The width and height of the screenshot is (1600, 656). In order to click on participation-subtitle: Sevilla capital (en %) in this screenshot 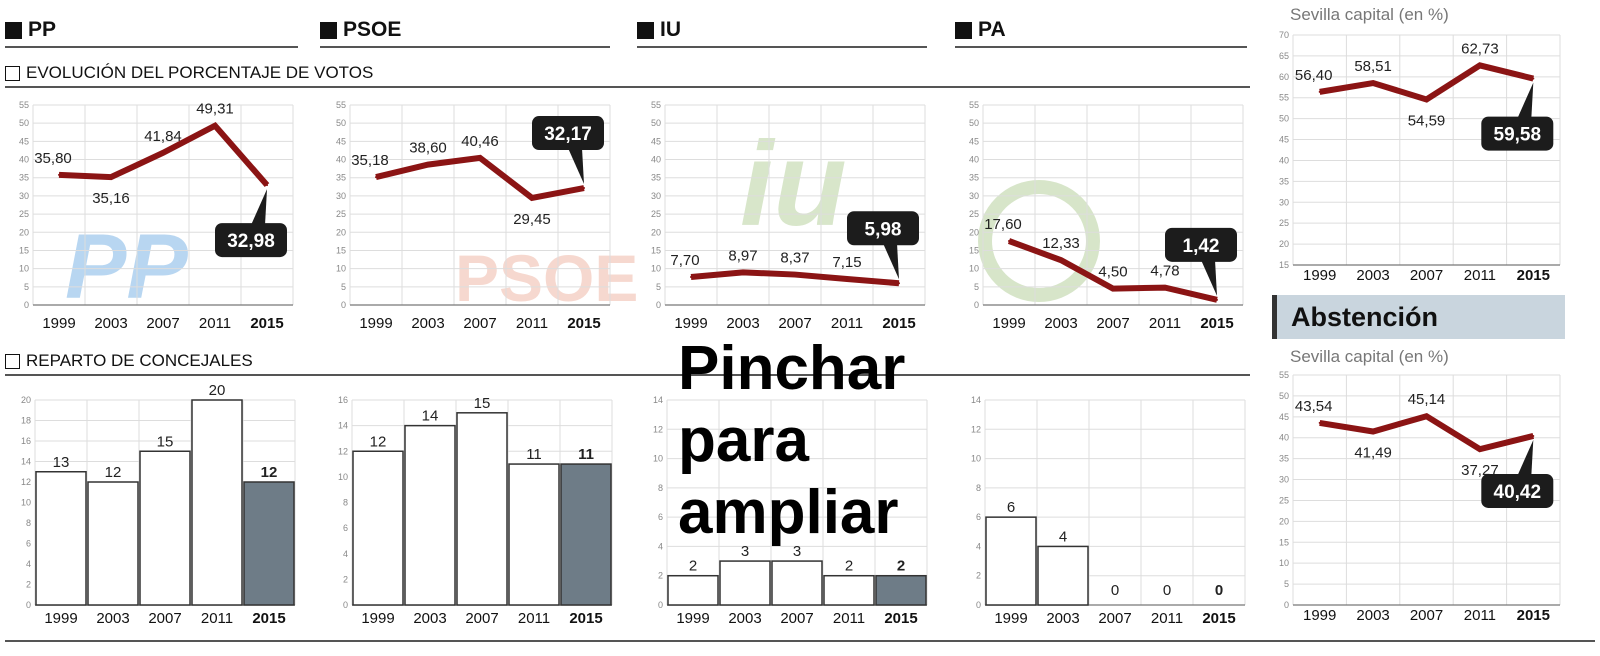, I will do `click(1369, 14)`.